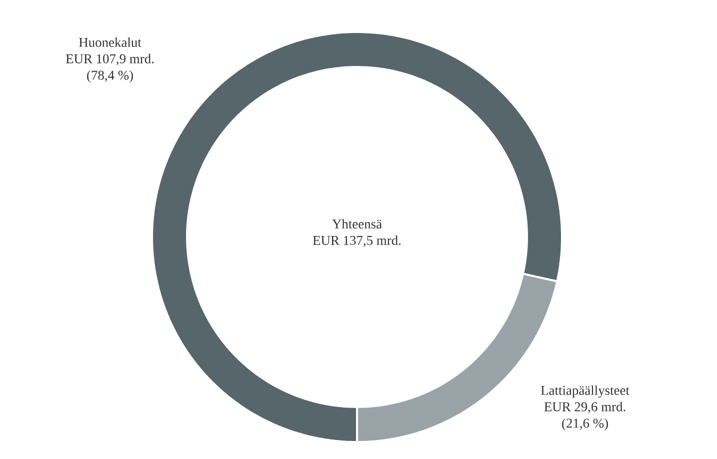 This screenshot has height=459, width=717. Describe the element at coordinates (357, 224) in the screenshot. I see `text: Yhteensä` at that location.